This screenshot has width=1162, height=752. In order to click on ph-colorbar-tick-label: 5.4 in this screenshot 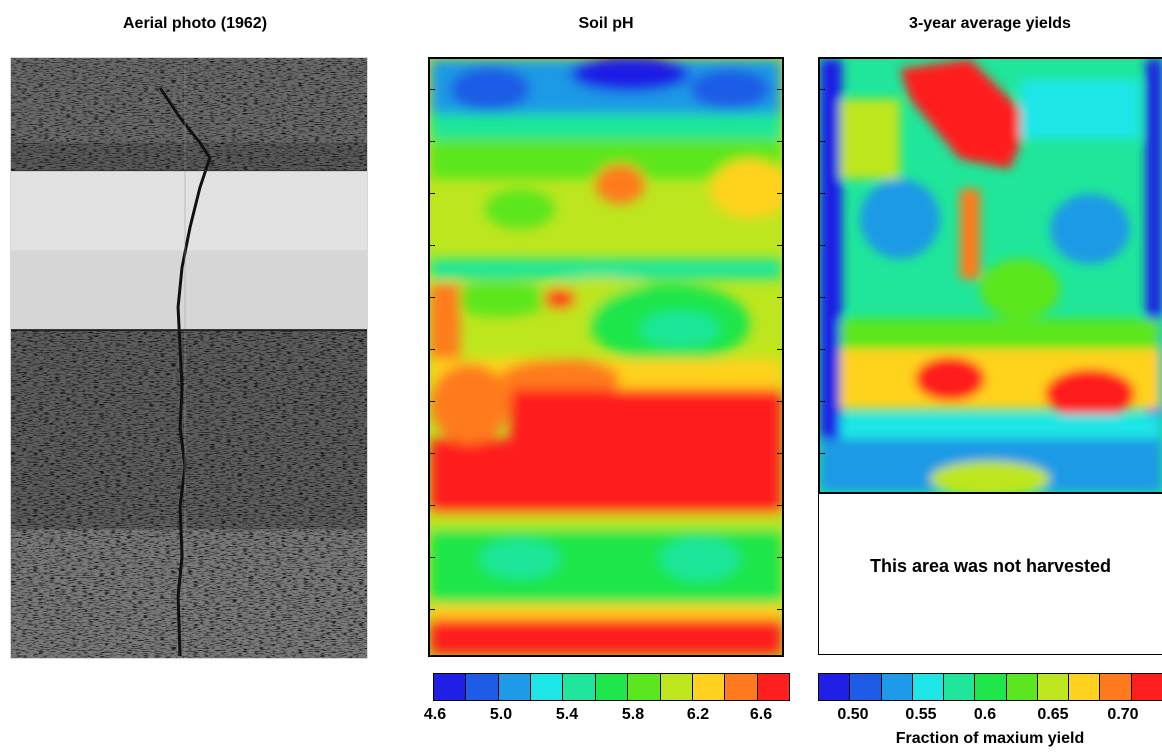, I will do `click(567, 714)`.